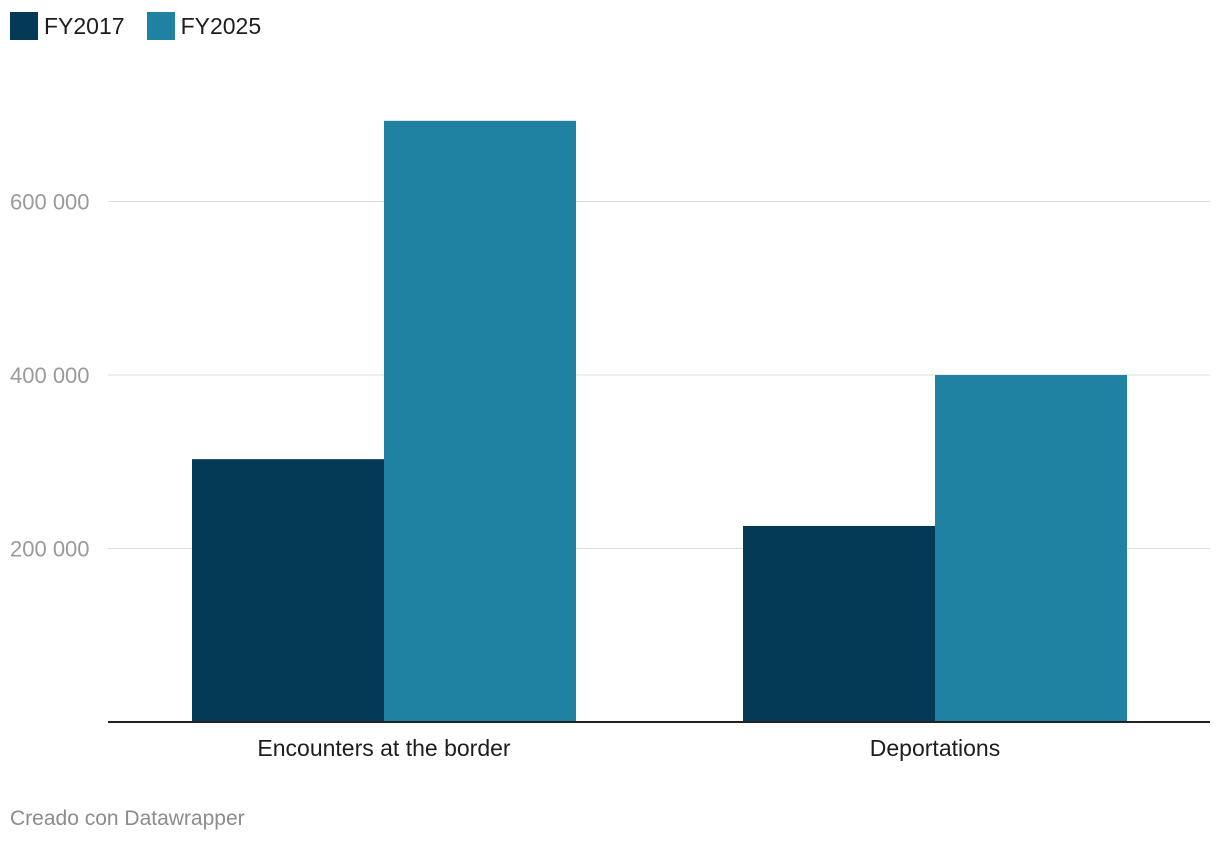  I want to click on legend-item-fy2025: FY2025, so click(204, 26).